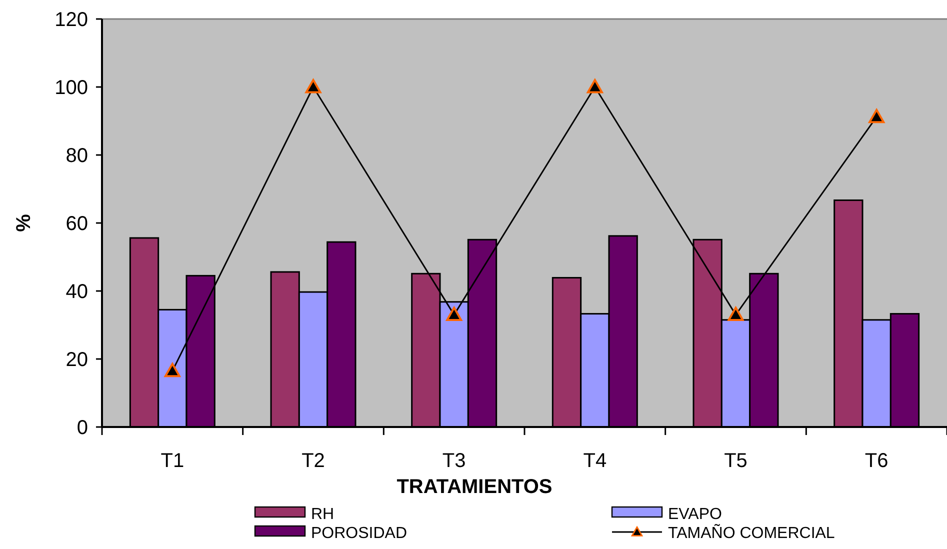 This screenshot has height=549, width=947. What do you see at coordinates (736, 461) in the screenshot?
I see `x-tick-label: T5` at bounding box center [736, 461].